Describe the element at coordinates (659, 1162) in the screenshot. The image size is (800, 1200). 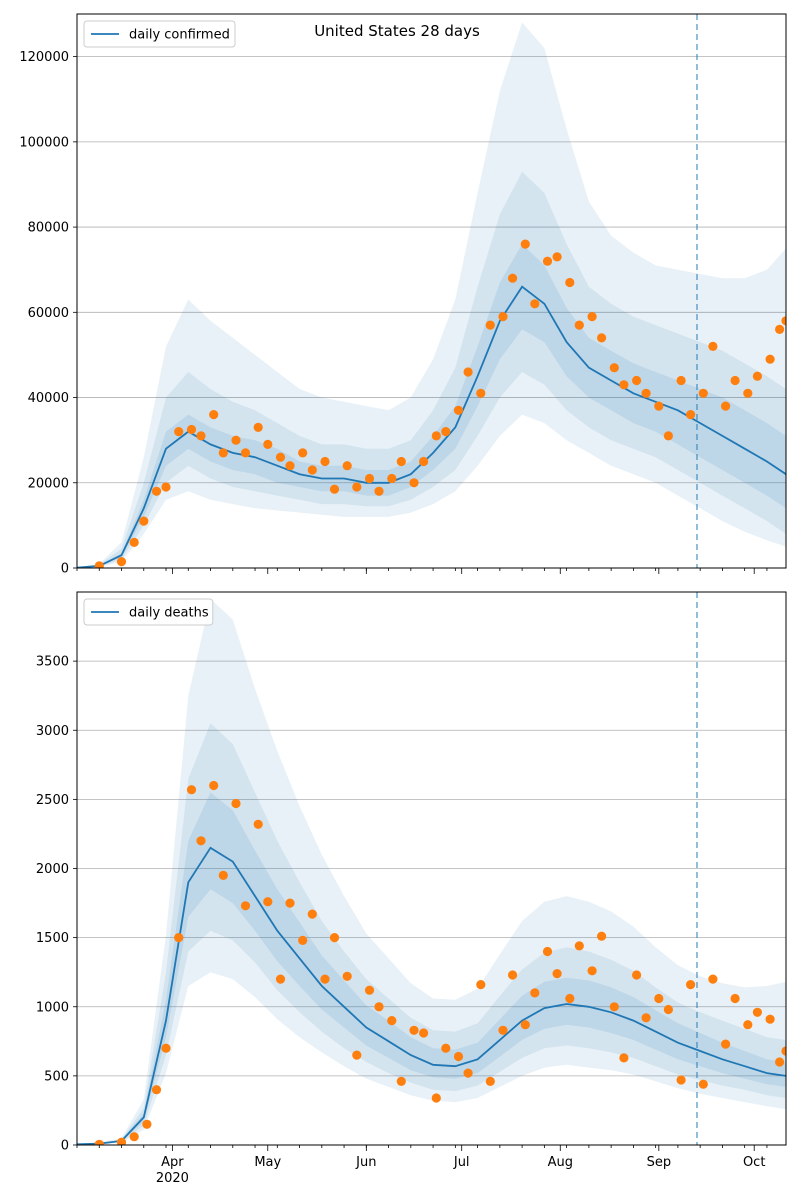
I see `x-tick-label: Sep` at that location.